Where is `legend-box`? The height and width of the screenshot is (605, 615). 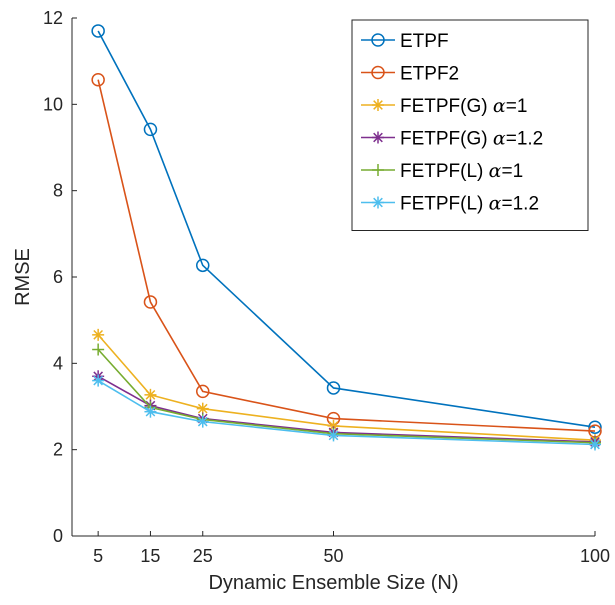 legend-box is located at coordinates (470, 125).